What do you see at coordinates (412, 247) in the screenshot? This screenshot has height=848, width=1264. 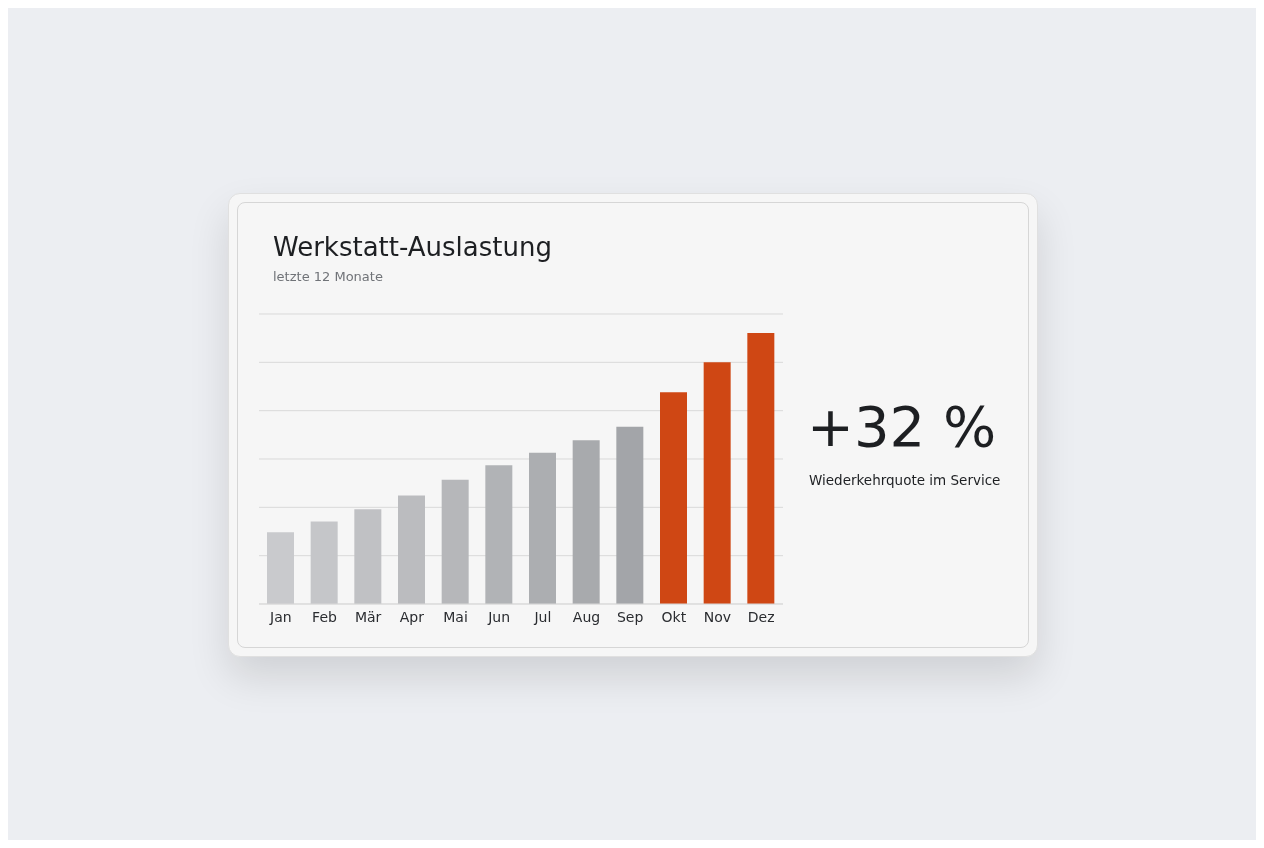 I see `chart-title: Werkstatt-Auslastung` at bounding box center [412, 247].